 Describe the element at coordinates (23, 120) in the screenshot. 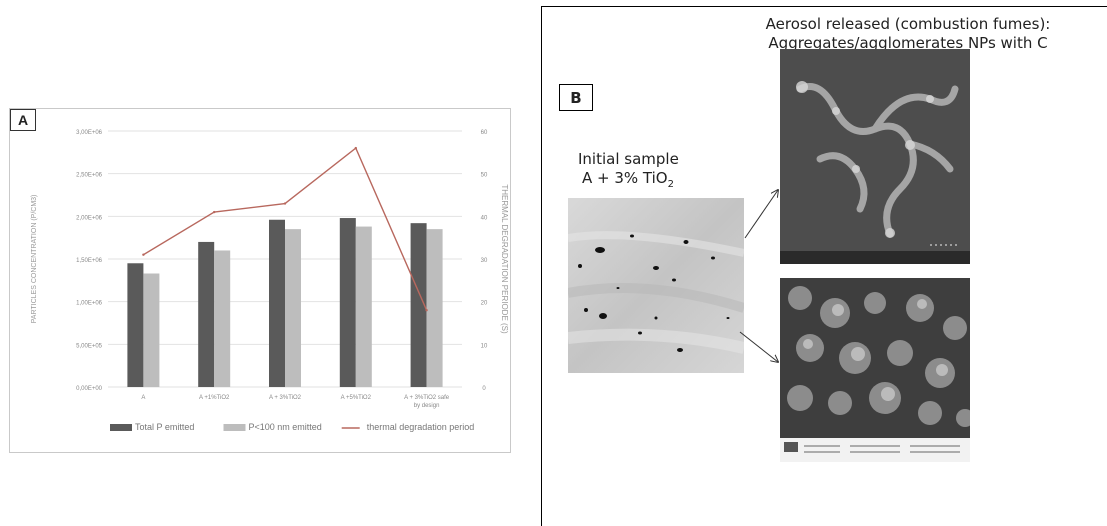

I see `panel-a-label: A` at that location.